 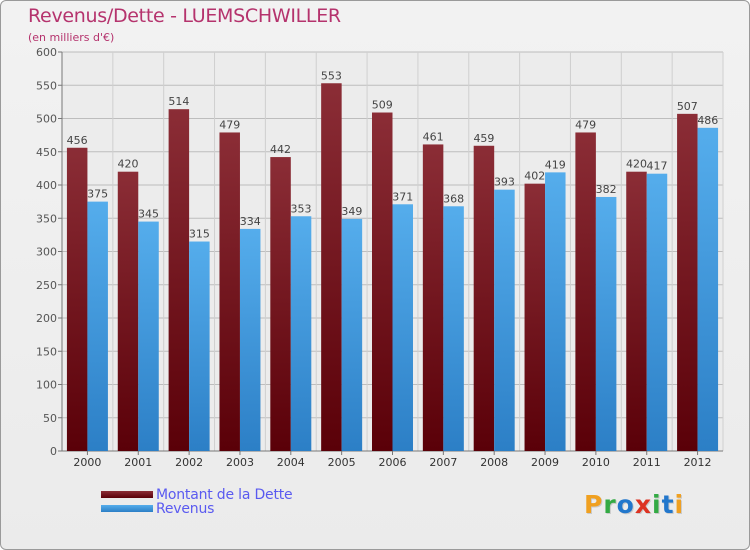 What do you see at coordinates (46, 52) in the screenshot?
I see `y-tick-label: 600` at bounding box center [46, 52].